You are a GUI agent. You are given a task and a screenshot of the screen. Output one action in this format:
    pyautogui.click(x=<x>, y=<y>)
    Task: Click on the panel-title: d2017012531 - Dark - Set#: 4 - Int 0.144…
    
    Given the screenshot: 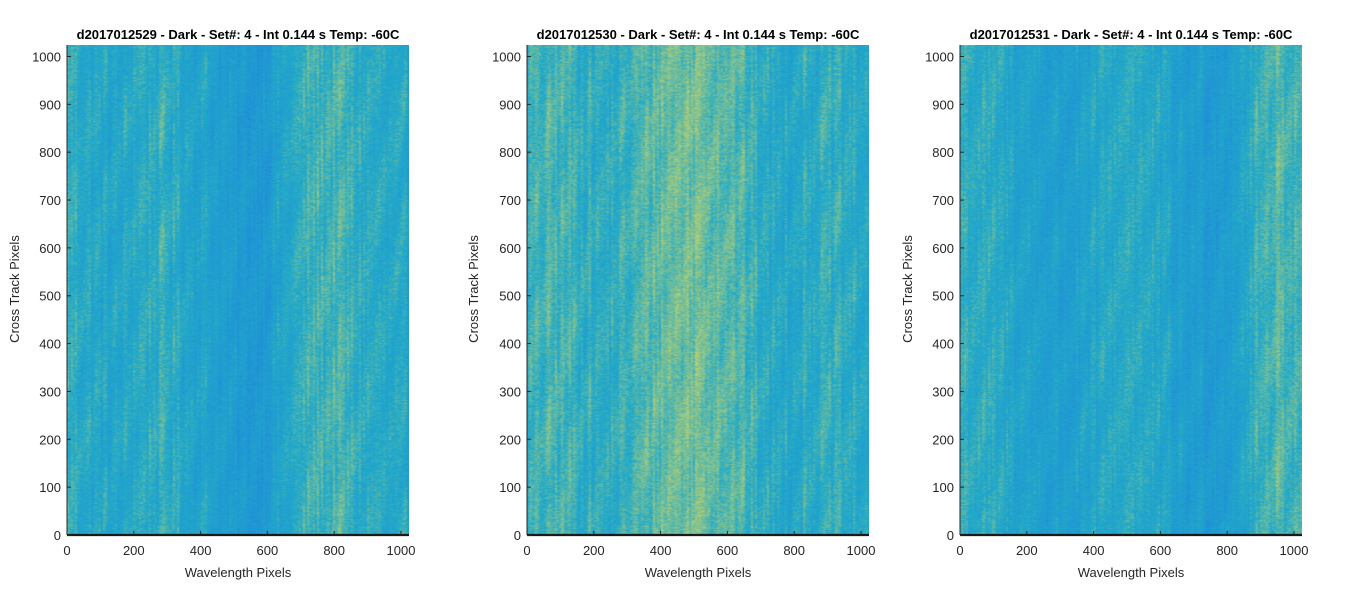 What is the action you would take?
    pyautogui.click(x=1131, y=34)
    